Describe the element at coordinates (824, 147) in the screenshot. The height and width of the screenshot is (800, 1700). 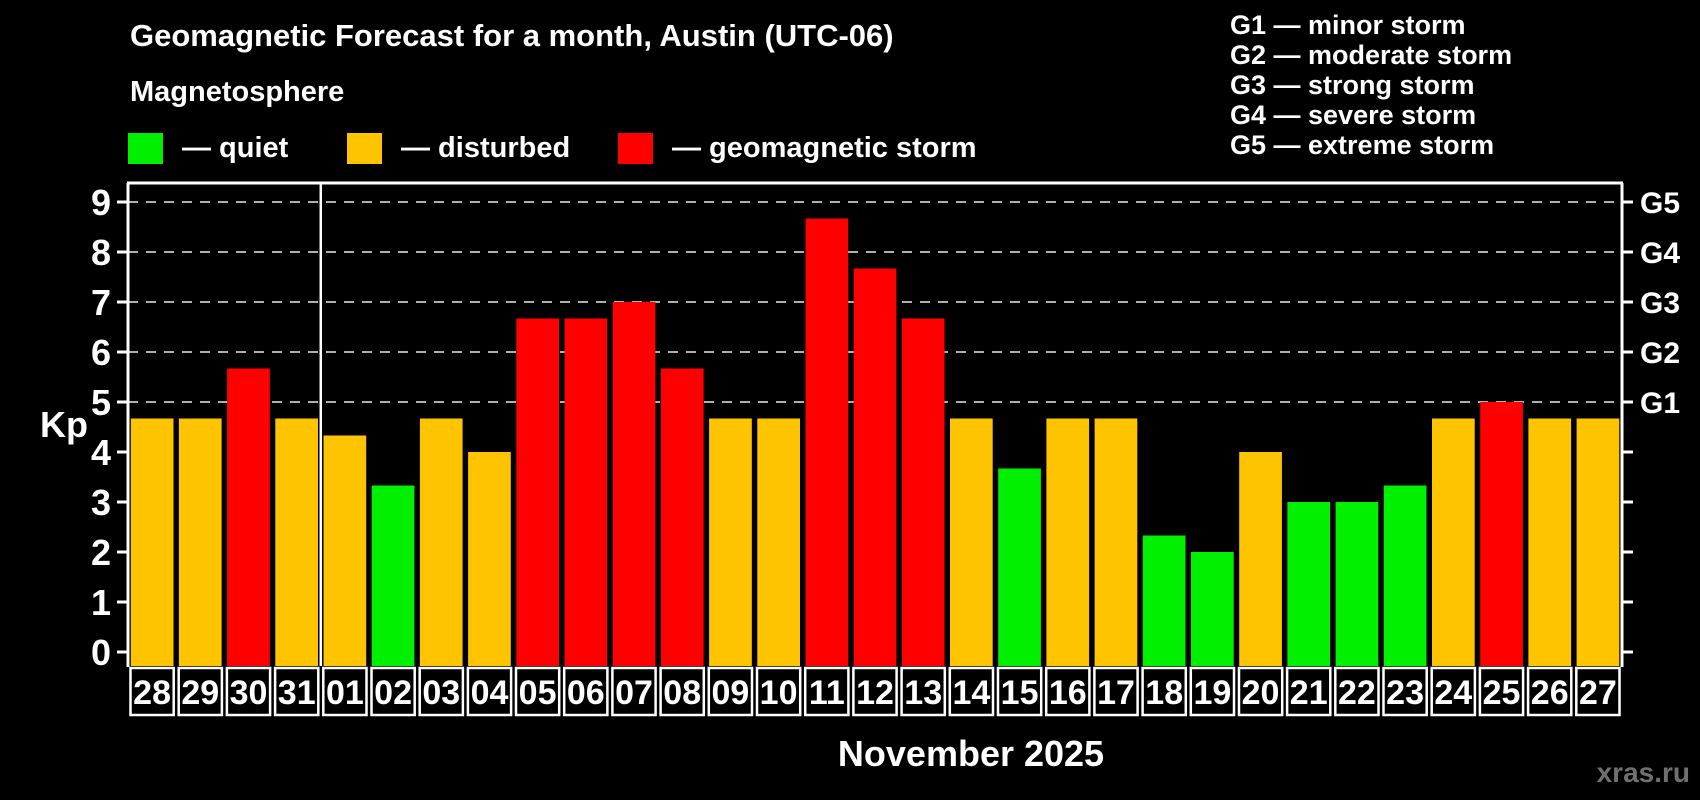
I see `legend-storm-label: — geomagnetic storm` at that location.